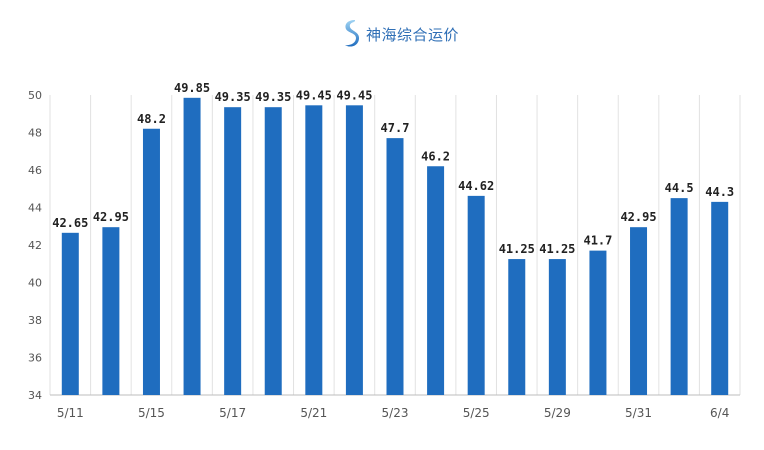  I want to click on data-label: 44.62, so click(476, 186).